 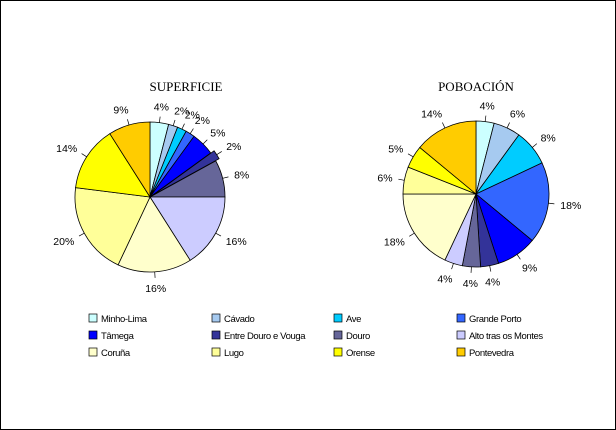 What do you see at coordinates (63, 242) in the screenshot?
I see `pie-data-label: 20%` at bounding box center [63, 242].